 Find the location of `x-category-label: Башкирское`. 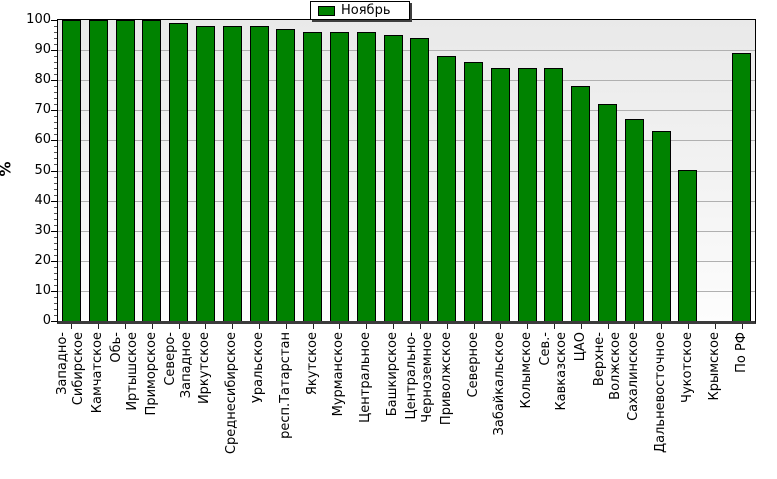

x-category-label: Башкирское is located at coordinates (392, 374).